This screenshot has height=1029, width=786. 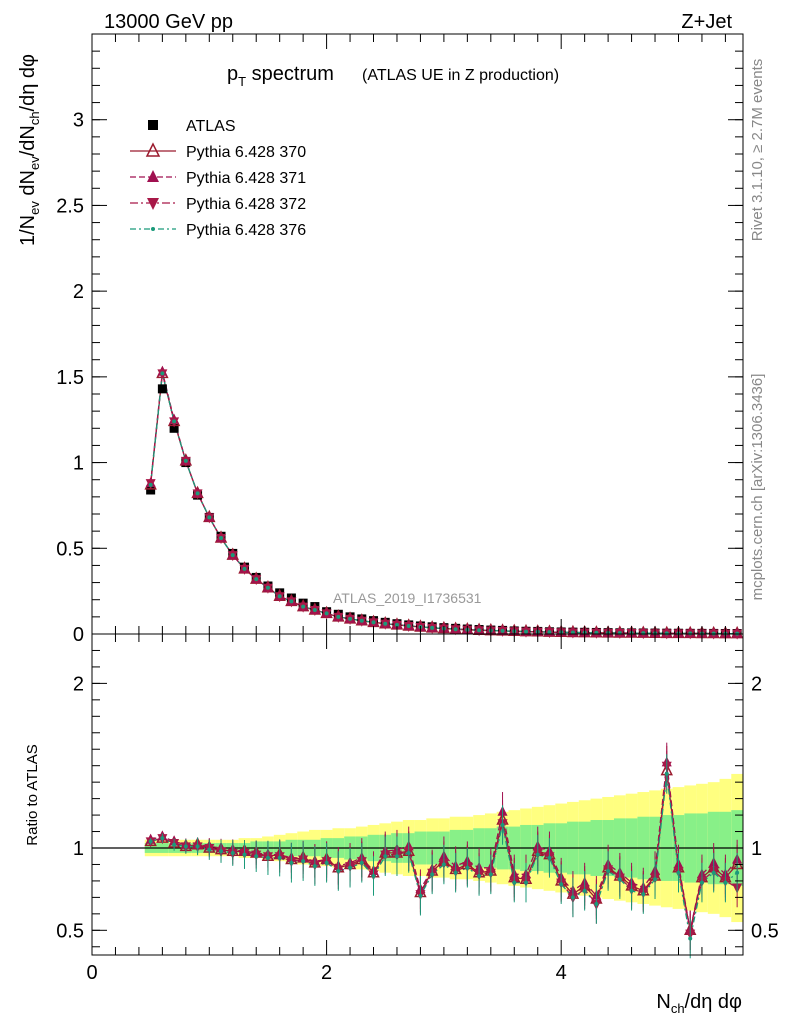 What do you see at coordinates (242, 81) in the screenshot?
I see `chart-title-sub: T` at bounding box center [242, 81].